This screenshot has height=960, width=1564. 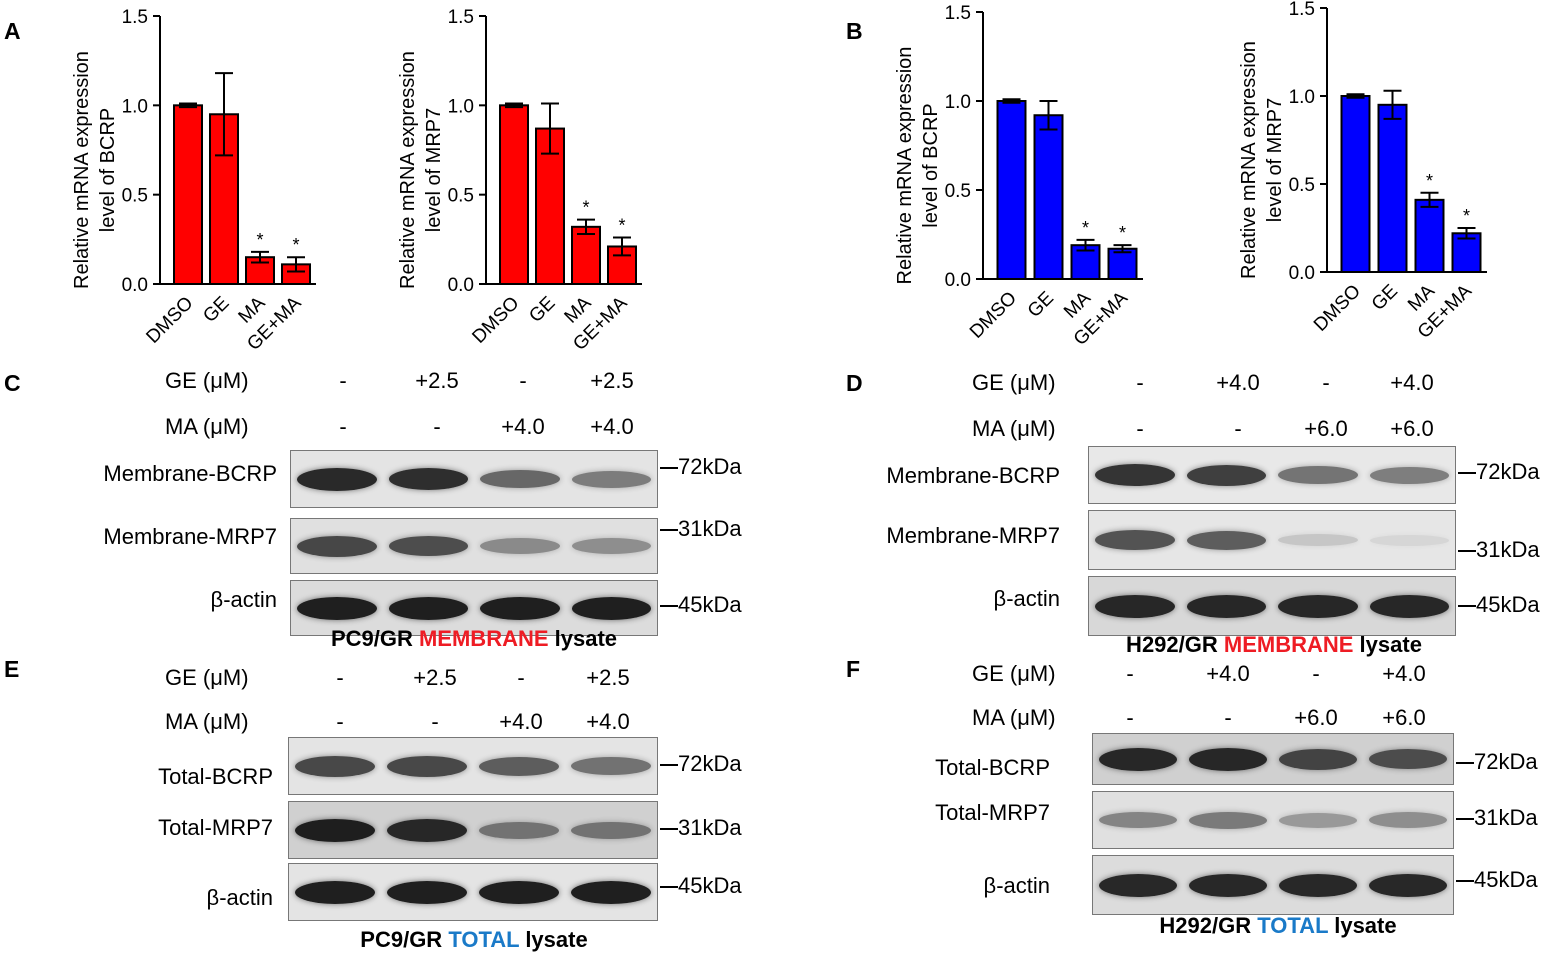 I want to click on y-axis-label: Relative mRNA expression, so click(x=82, y=170).